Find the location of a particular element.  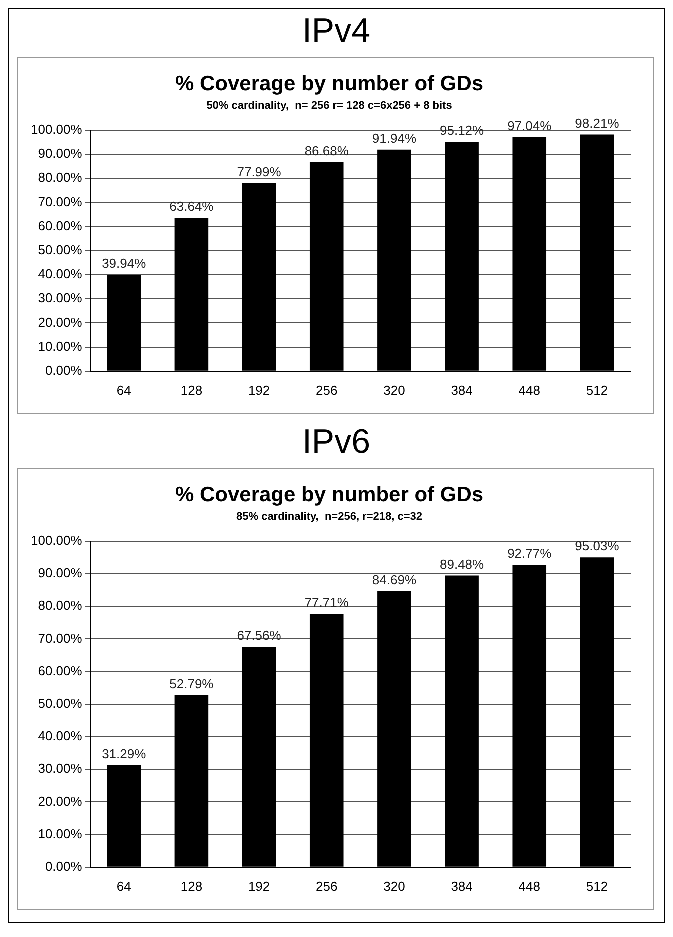

data-label: 84.69% is located at coordinates (394, 580).